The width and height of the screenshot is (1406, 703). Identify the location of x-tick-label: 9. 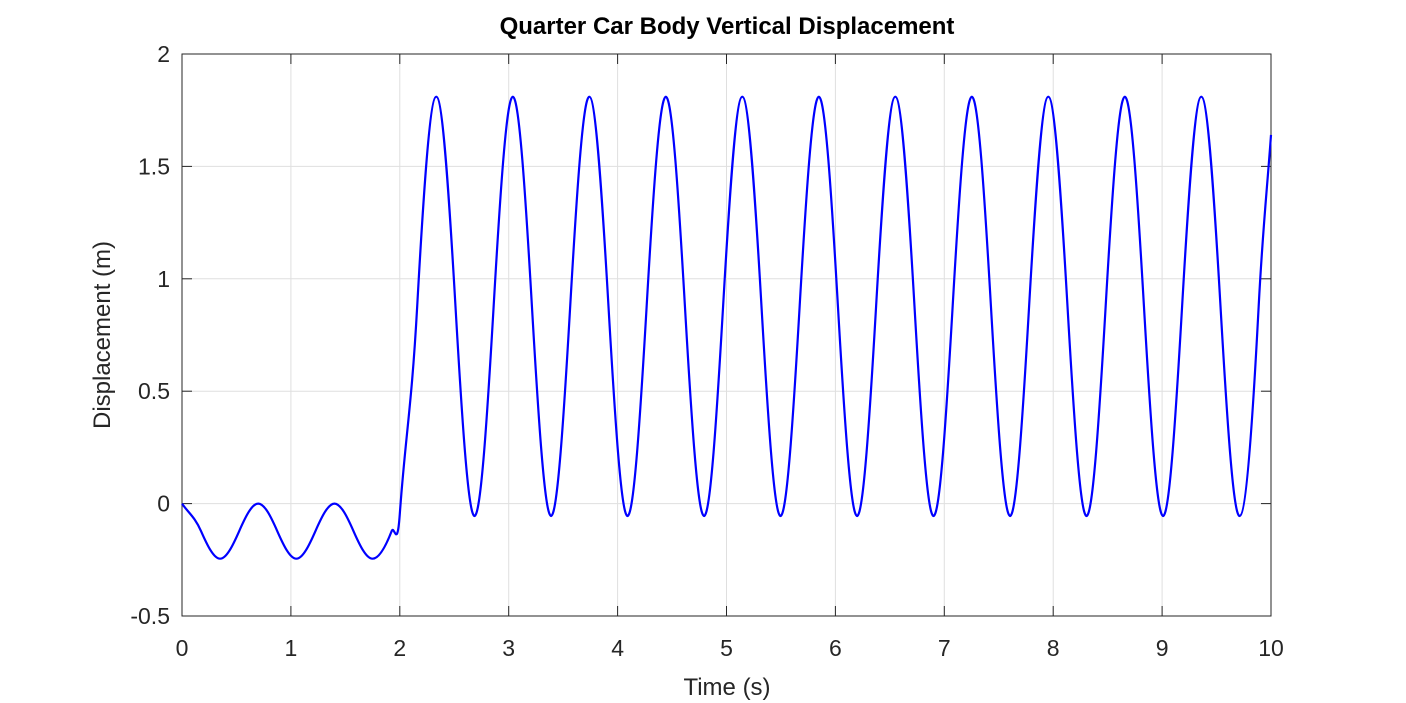
(1162, 648).